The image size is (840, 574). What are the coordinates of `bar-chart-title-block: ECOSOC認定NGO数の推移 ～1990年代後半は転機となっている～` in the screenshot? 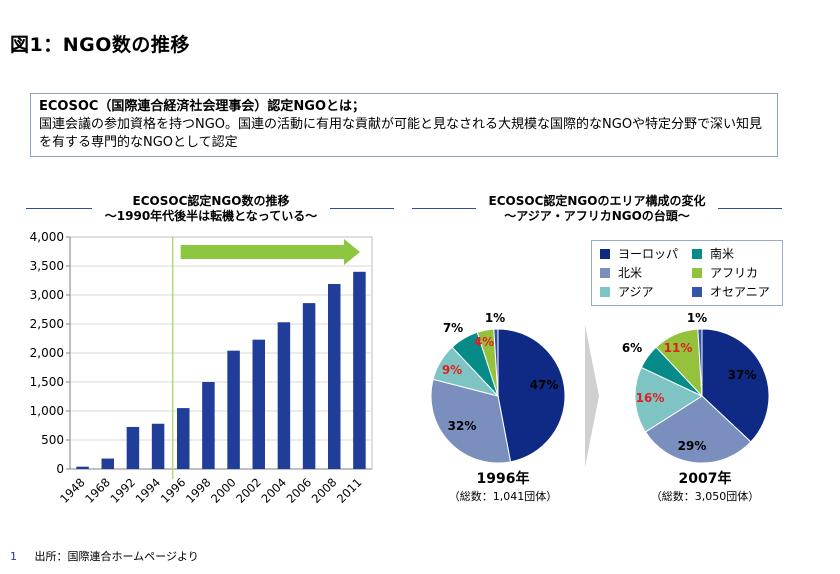 It's located at (211, 209).